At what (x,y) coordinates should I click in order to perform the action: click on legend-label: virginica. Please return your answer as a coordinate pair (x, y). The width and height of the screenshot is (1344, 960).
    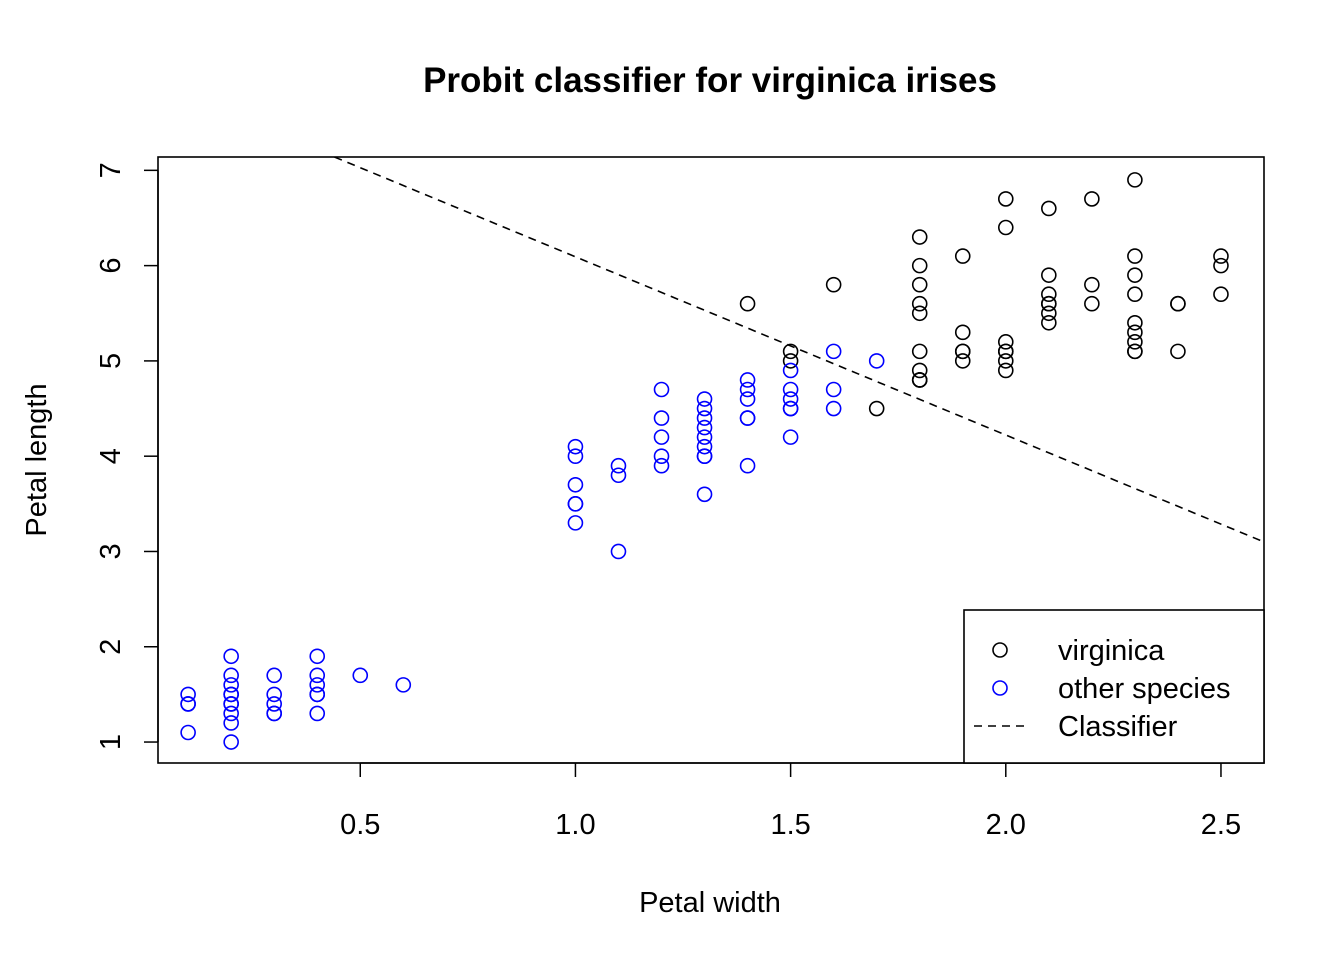
    Looking at the image, I should click on (1111, 651).